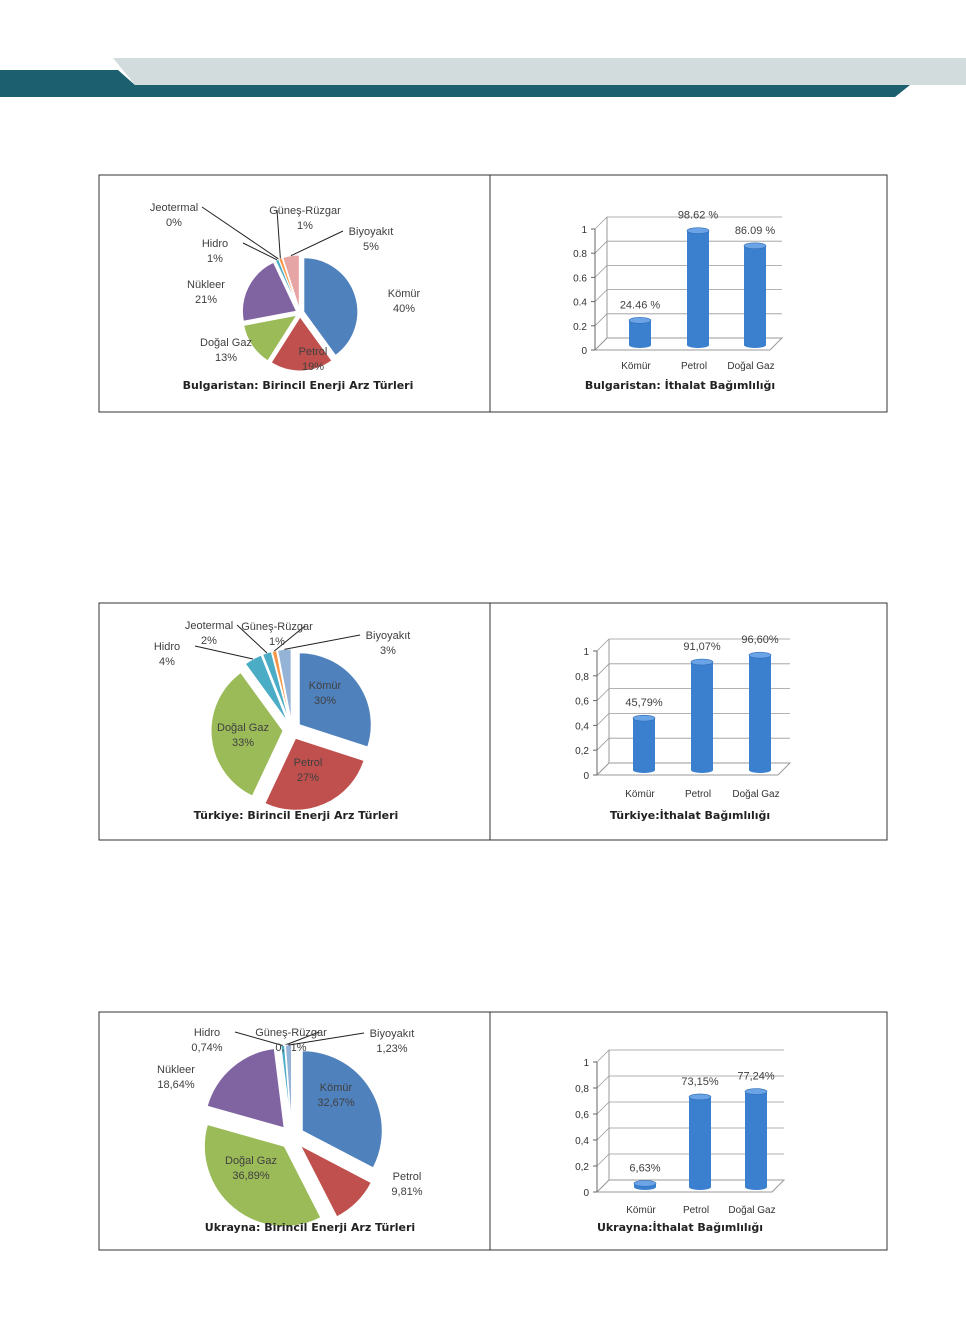  What do you see at coordinates (325, 701) in the screenshot?
I see `slice-label-value: 30%` at bounding box center [325, 701].